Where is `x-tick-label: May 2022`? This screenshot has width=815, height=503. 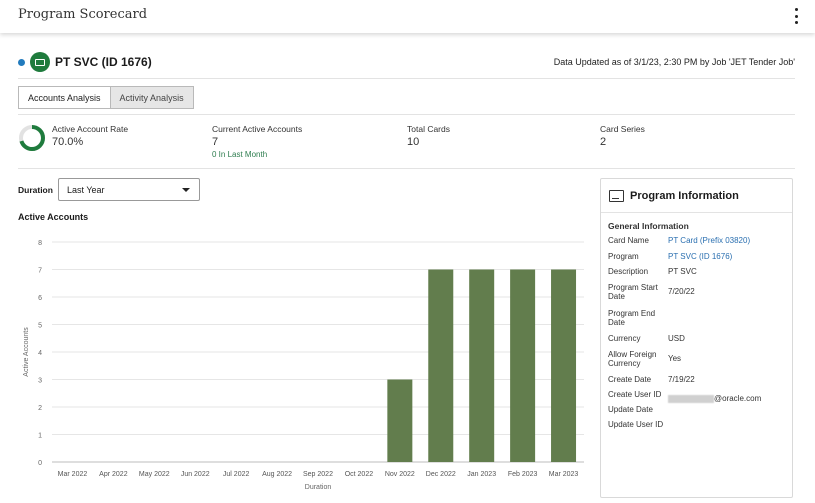
x-tick-label: May 2022 is located at coordinates (154, 474).